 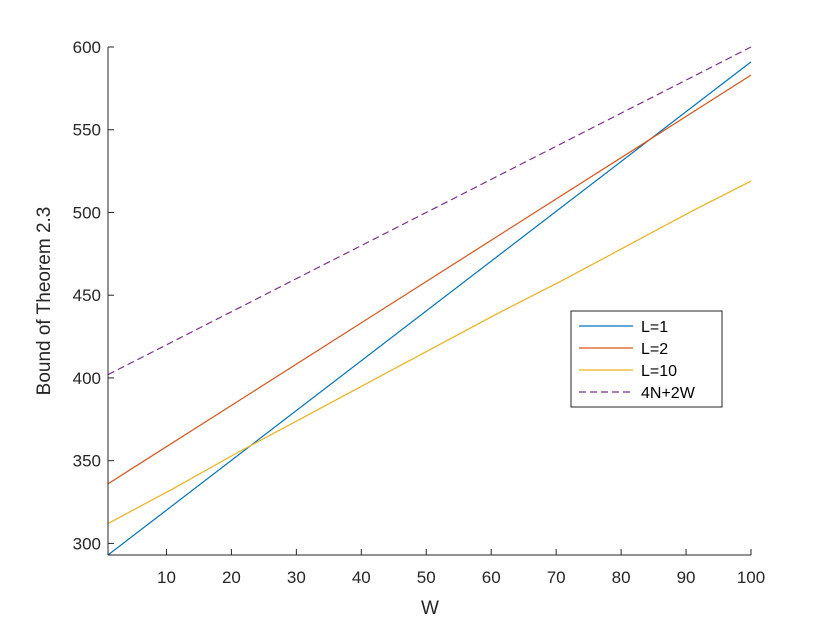 I want to click on legend-box, so click(x=646, y=359).